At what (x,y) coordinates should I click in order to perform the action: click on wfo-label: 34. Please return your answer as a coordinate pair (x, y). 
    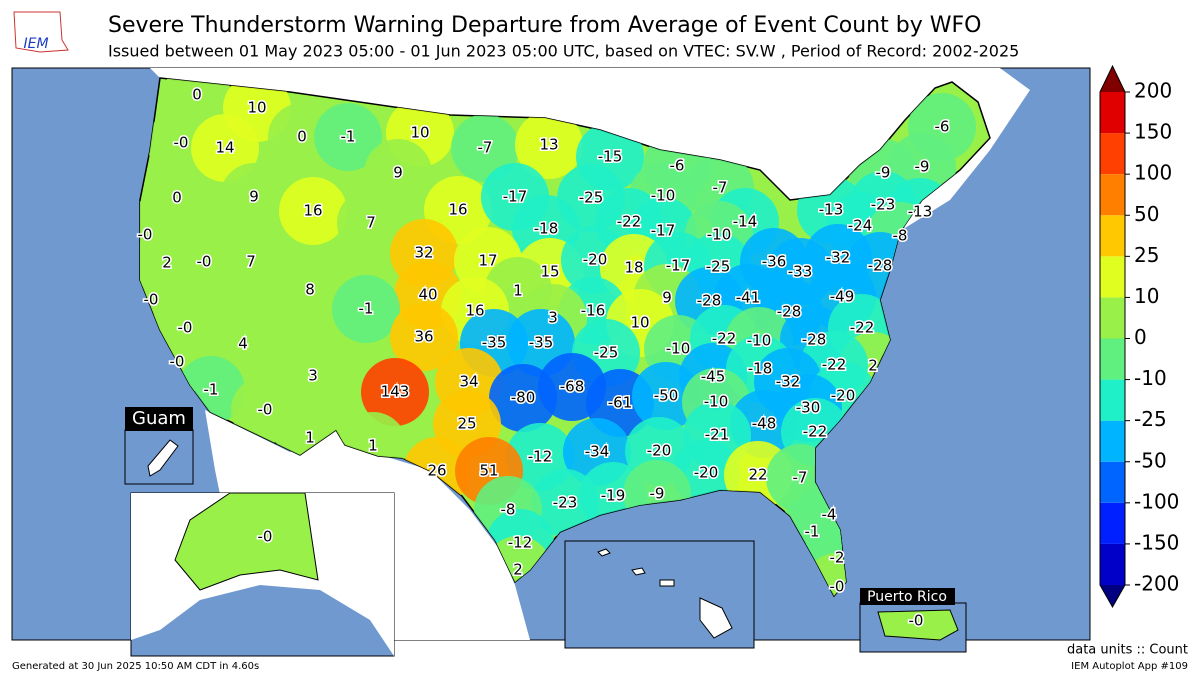
    Looking at the image, I should click on (468, 382).